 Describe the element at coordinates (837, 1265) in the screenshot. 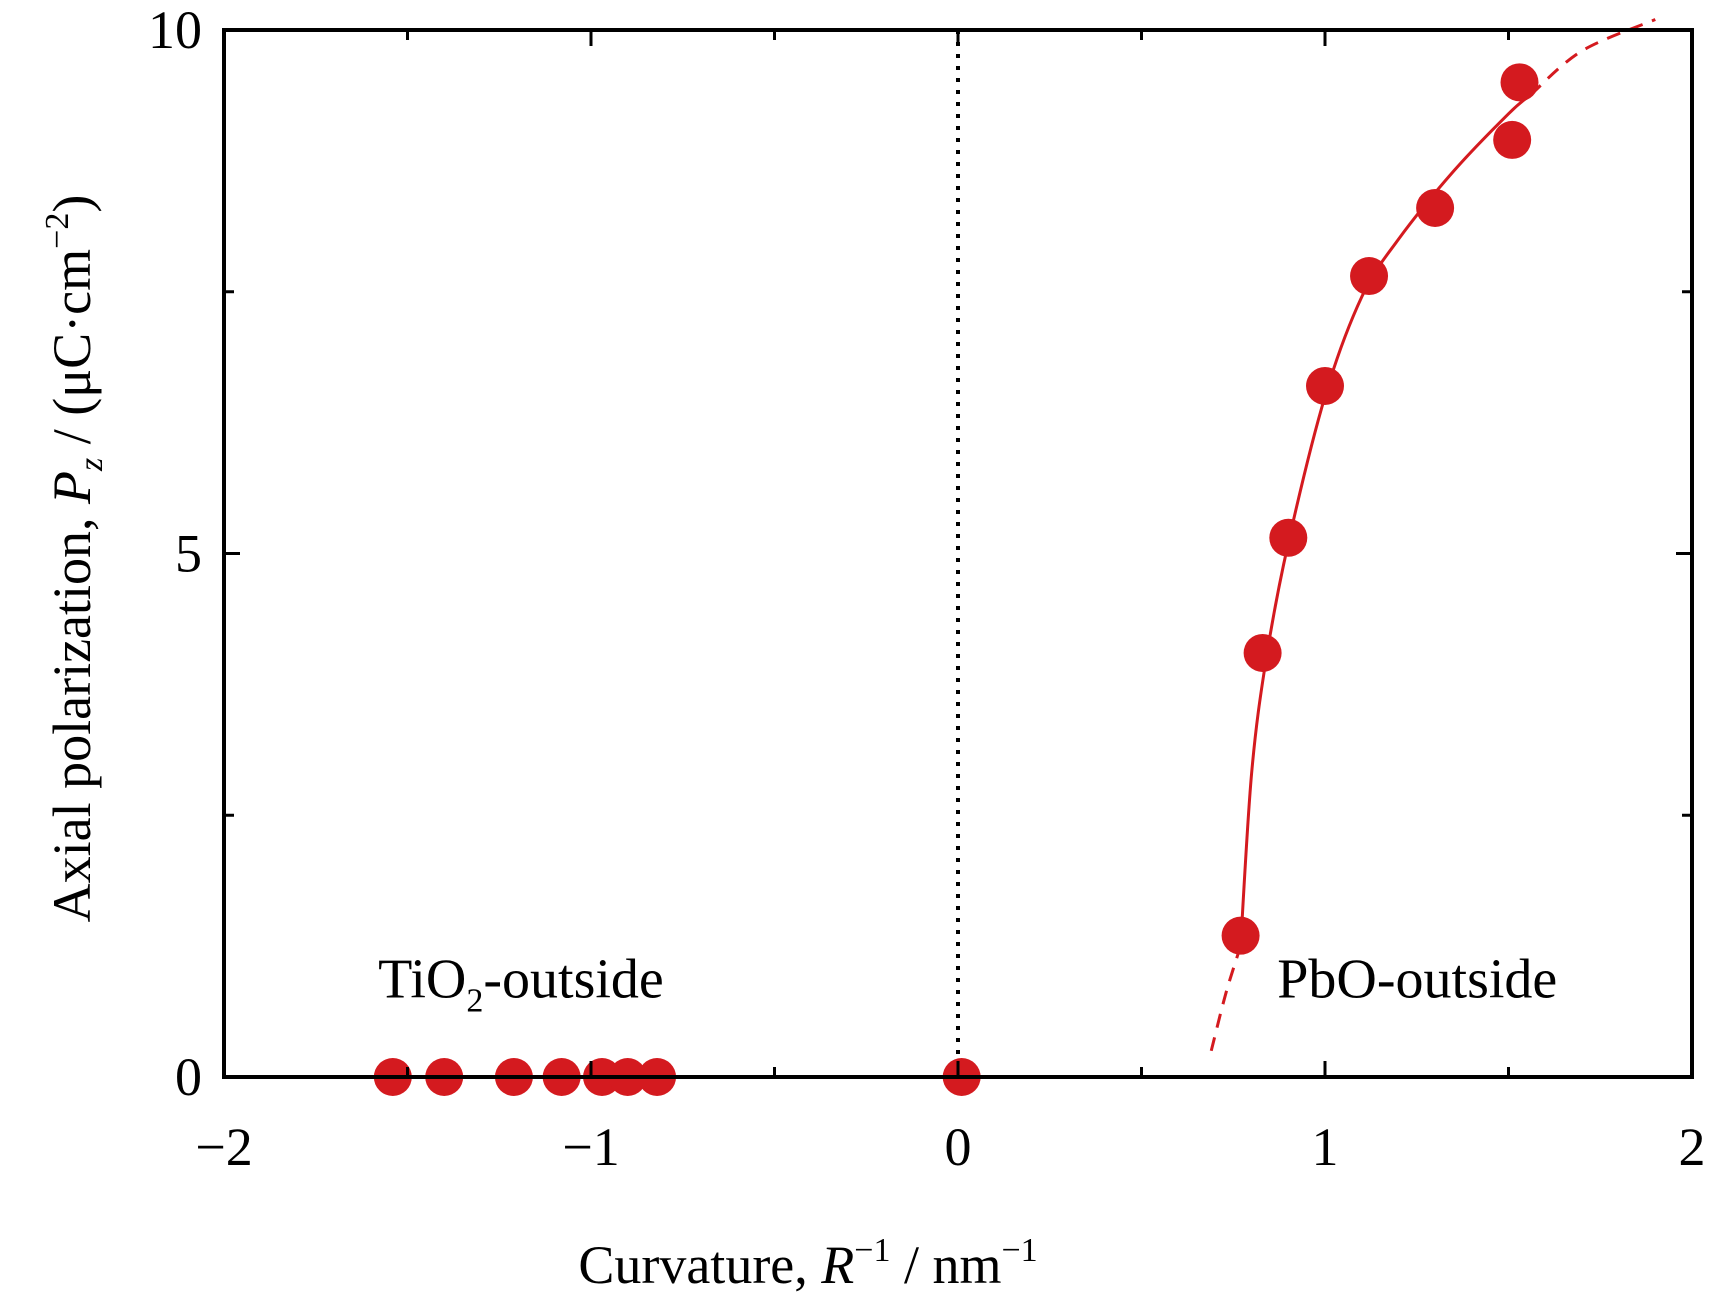

I see `x-axis-title-var: R` at that location.